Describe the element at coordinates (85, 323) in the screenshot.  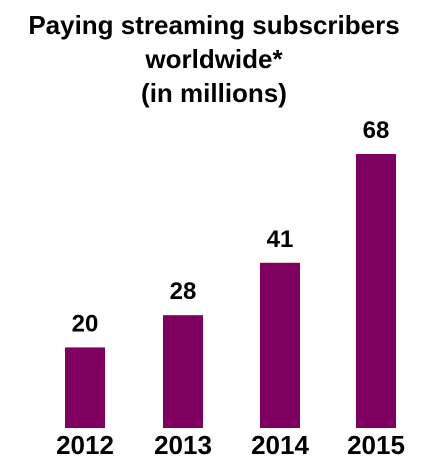
I see `value-label-2012: 20` at that location.